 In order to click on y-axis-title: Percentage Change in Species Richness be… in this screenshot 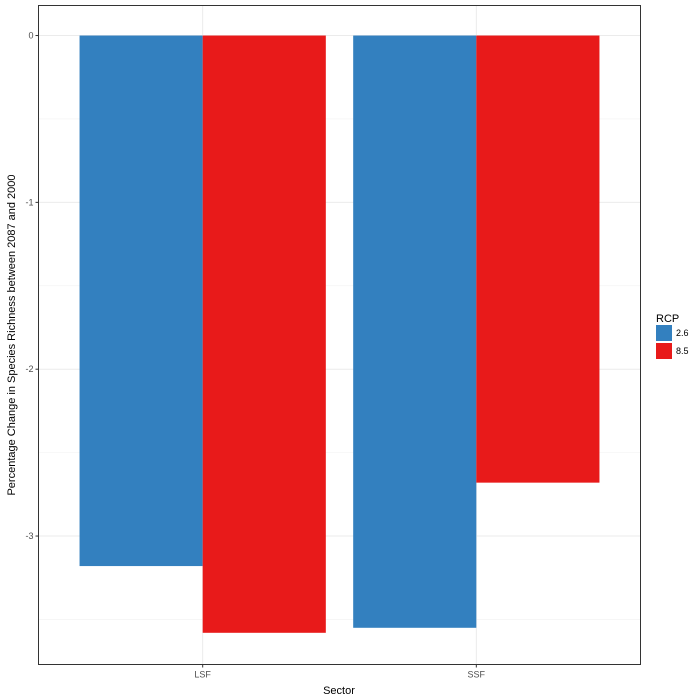, I will do `click(12, 334)`.